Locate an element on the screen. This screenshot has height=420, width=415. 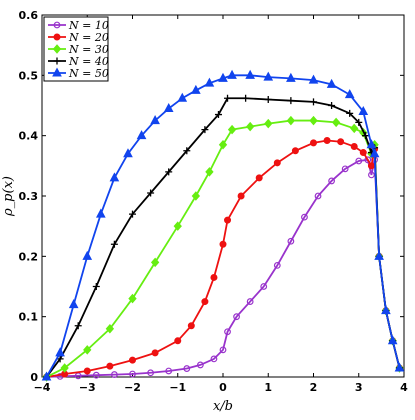
legend-item: N = 20 is located at coordinates (78, 37).